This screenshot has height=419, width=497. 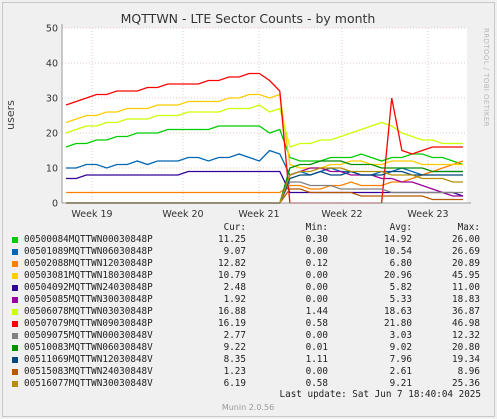 I want to click on col-max-label: Max:, so click(x=468, y=227).